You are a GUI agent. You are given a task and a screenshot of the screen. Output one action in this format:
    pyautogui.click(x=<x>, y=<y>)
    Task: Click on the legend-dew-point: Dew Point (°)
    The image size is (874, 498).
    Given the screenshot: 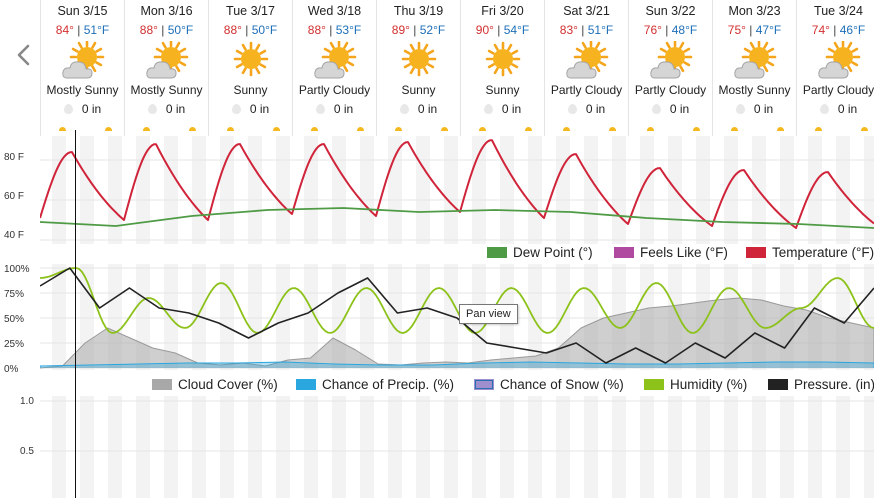 What is the action you would take?
    pyautogui.click(x=540, y=252)
    